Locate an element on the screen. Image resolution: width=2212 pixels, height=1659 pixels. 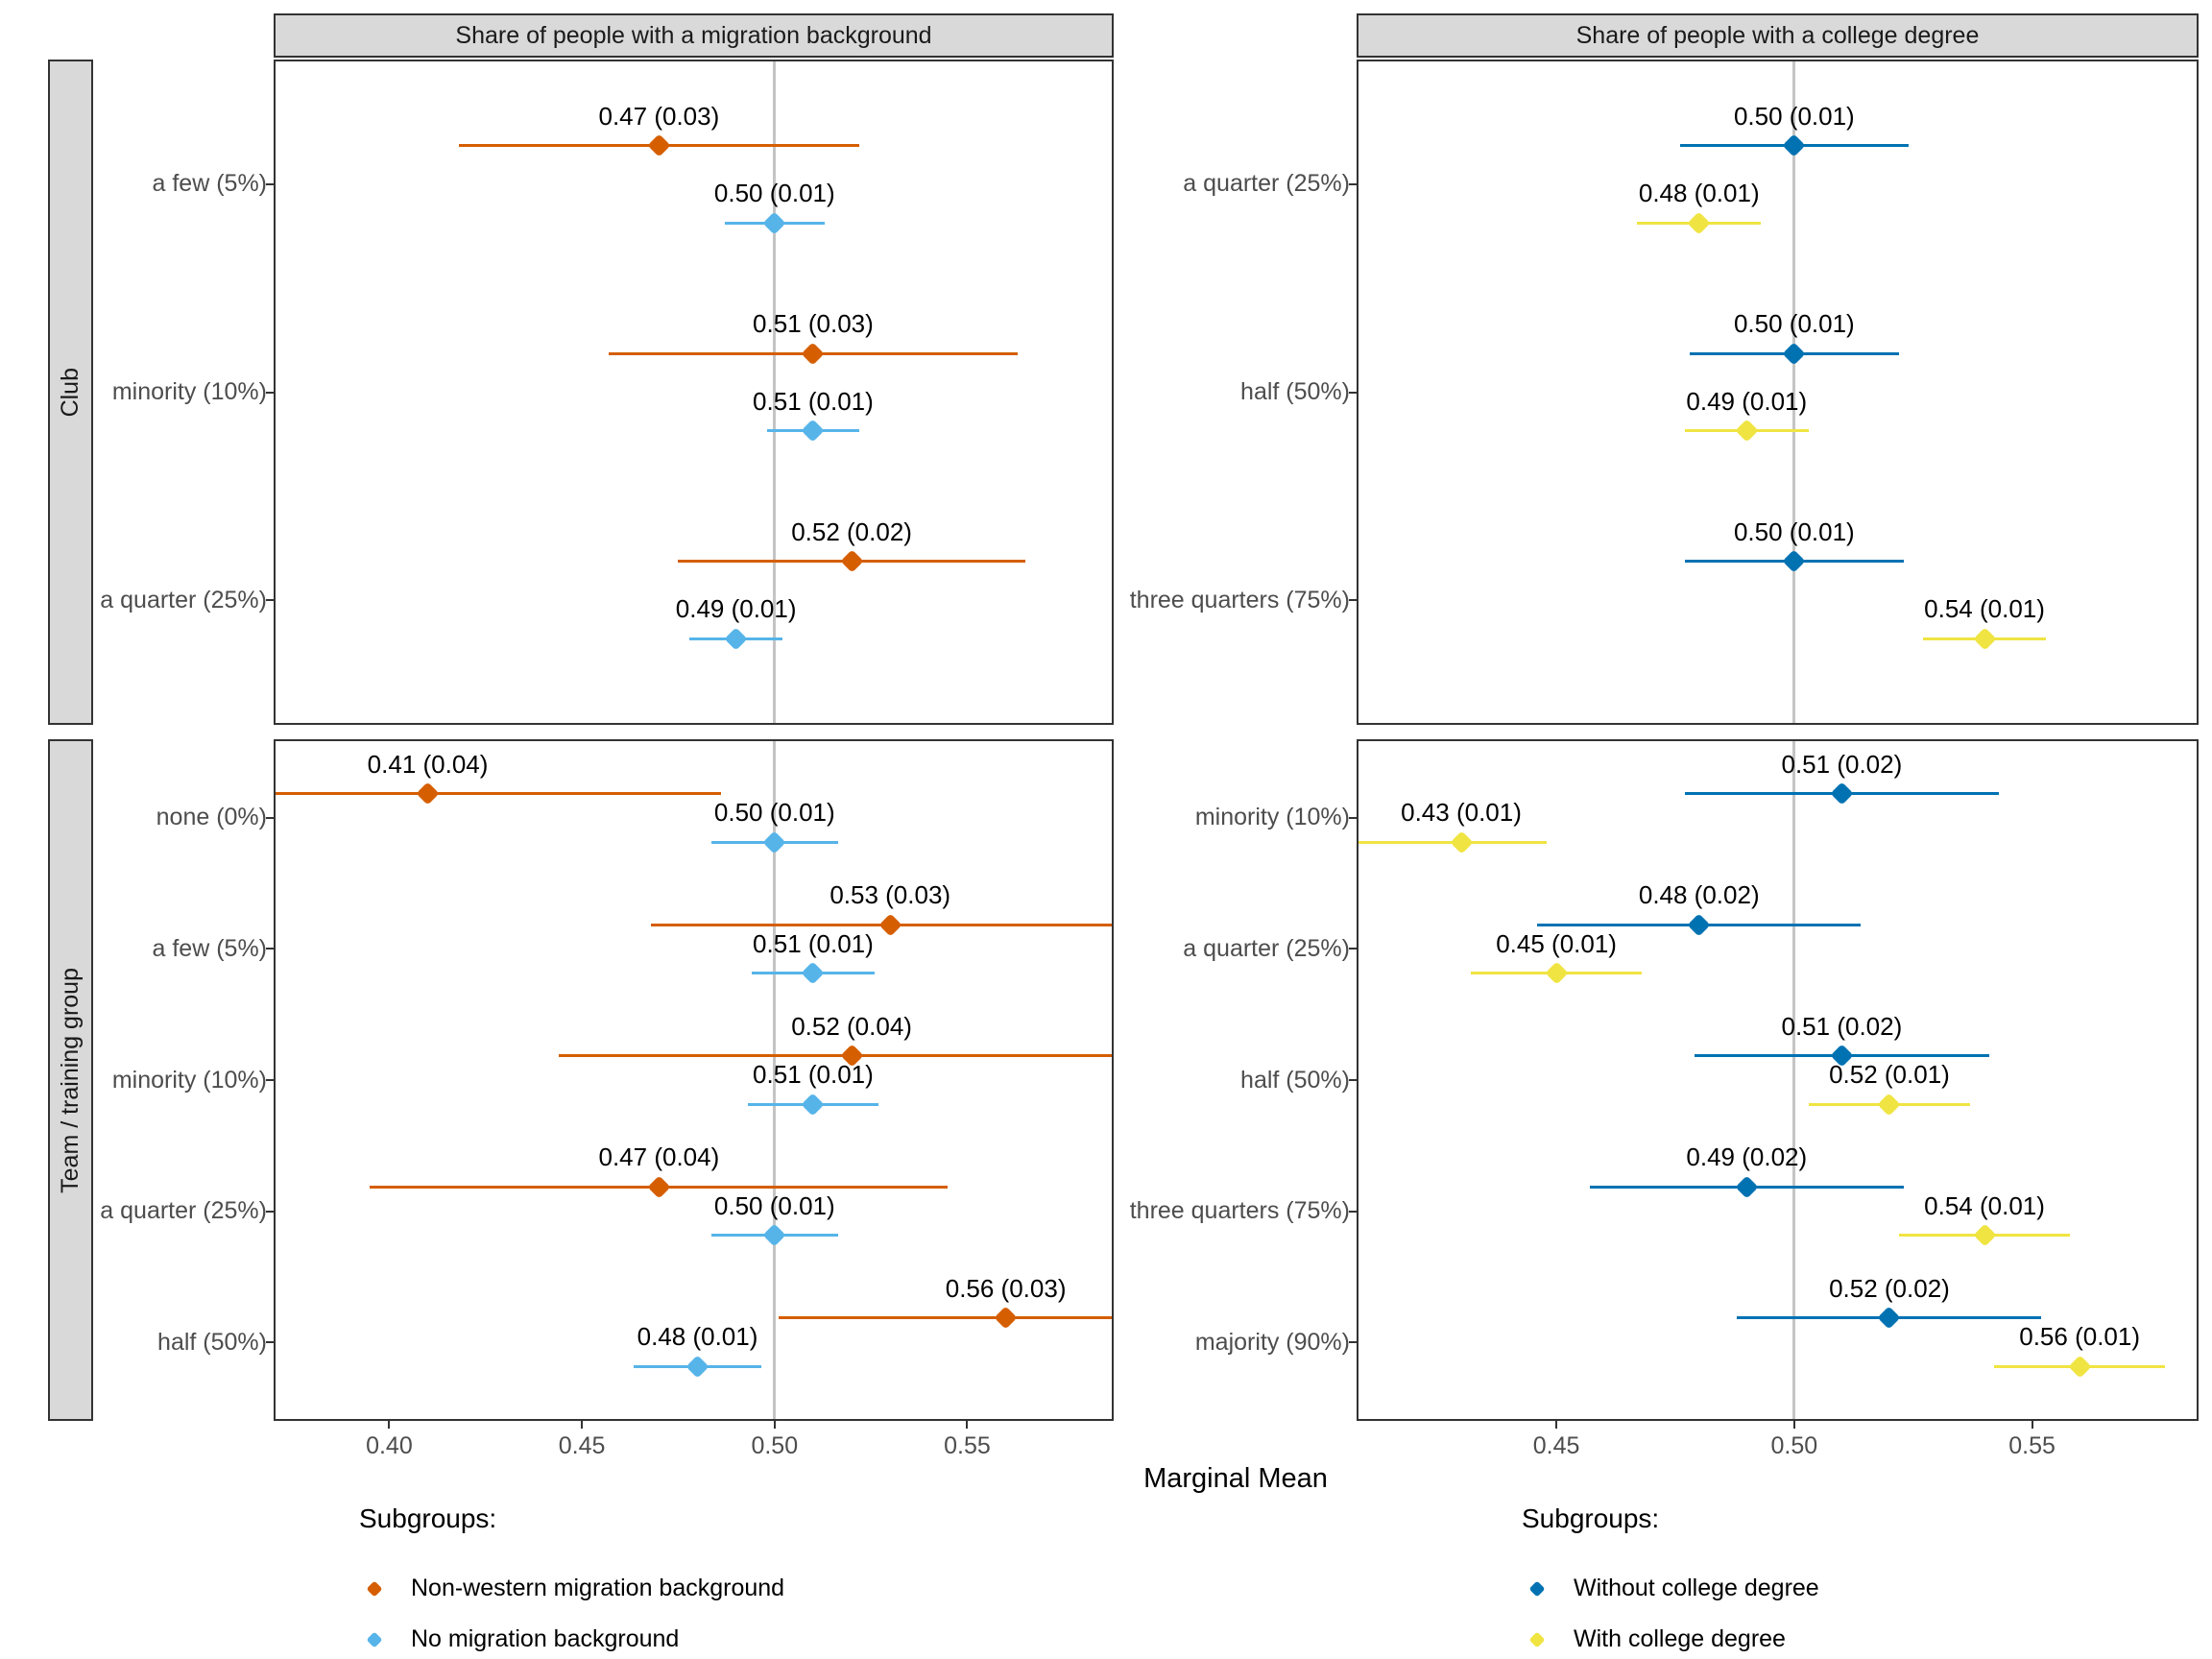
x-tick-label: 0.40 is located at coordinates (389, 1445).